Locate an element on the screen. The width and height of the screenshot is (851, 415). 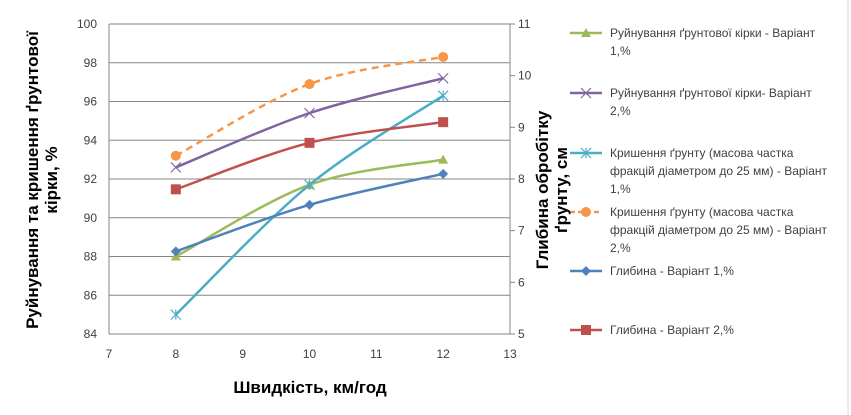
y2-tick-label: 8 is located at coordinates (521, 179).